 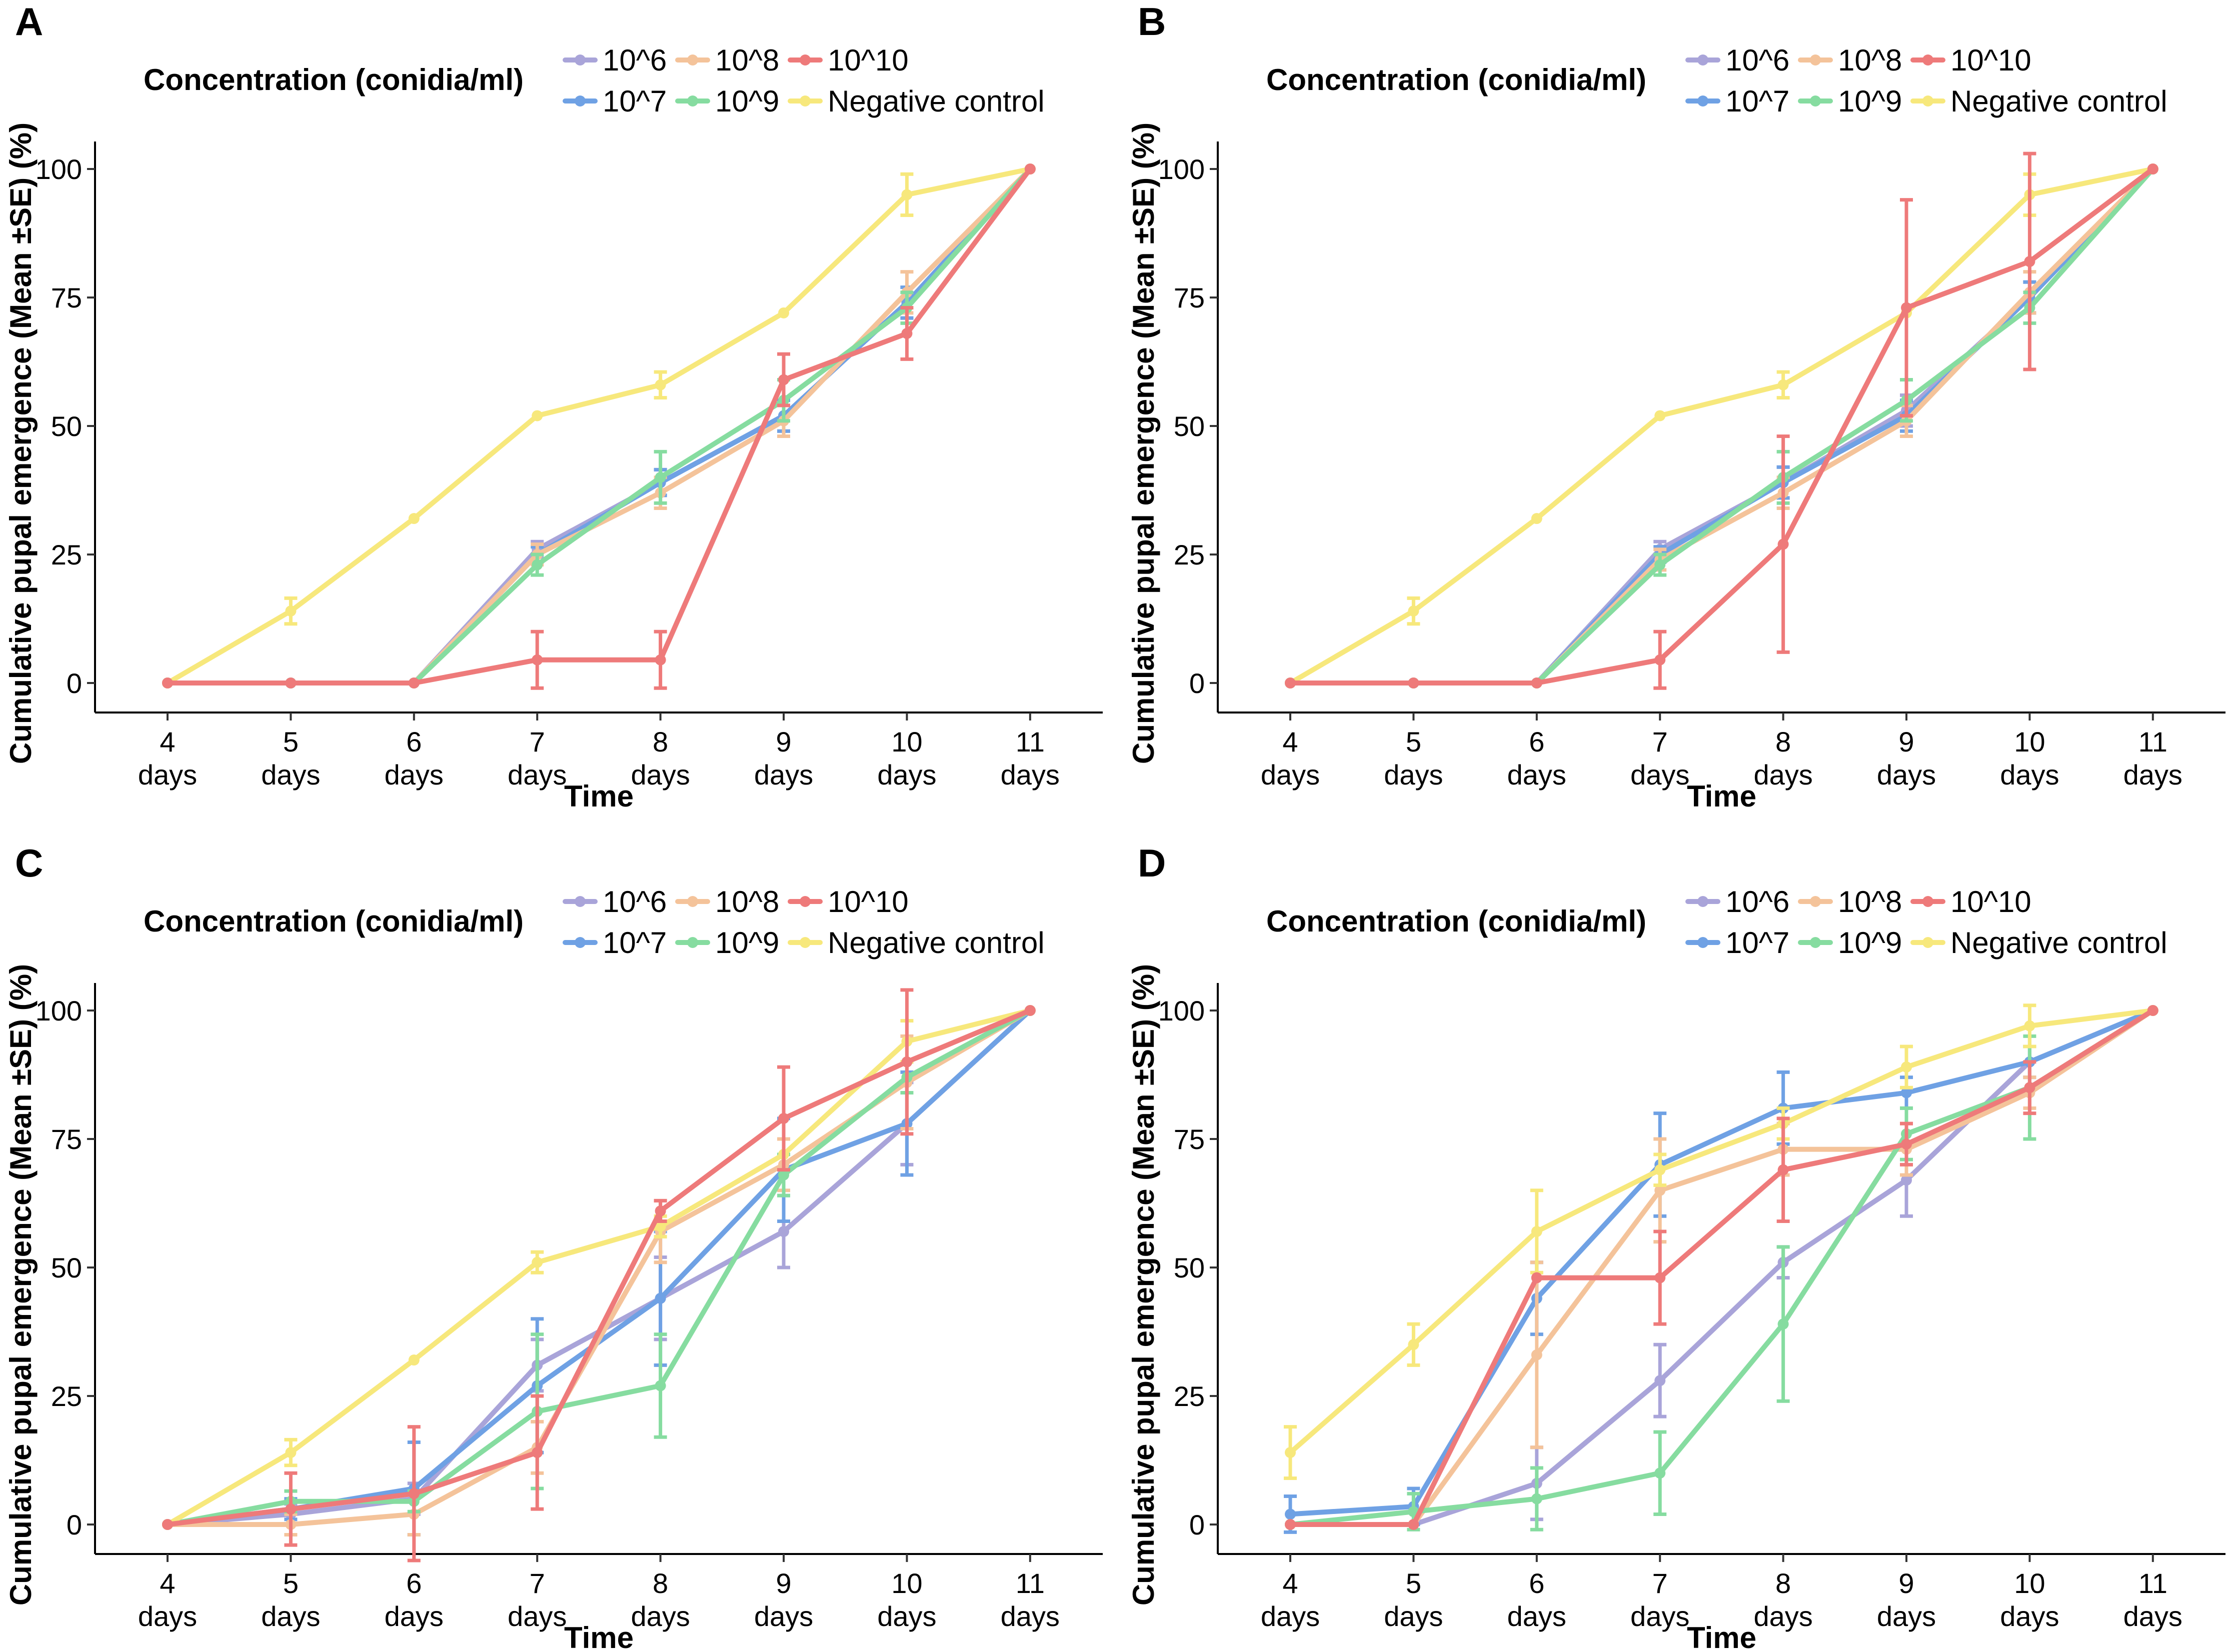 What do you see at coordinates (615, 943) in the screenshot?
I see `legend-entry: 10^7` at bounding box center [615, 943].